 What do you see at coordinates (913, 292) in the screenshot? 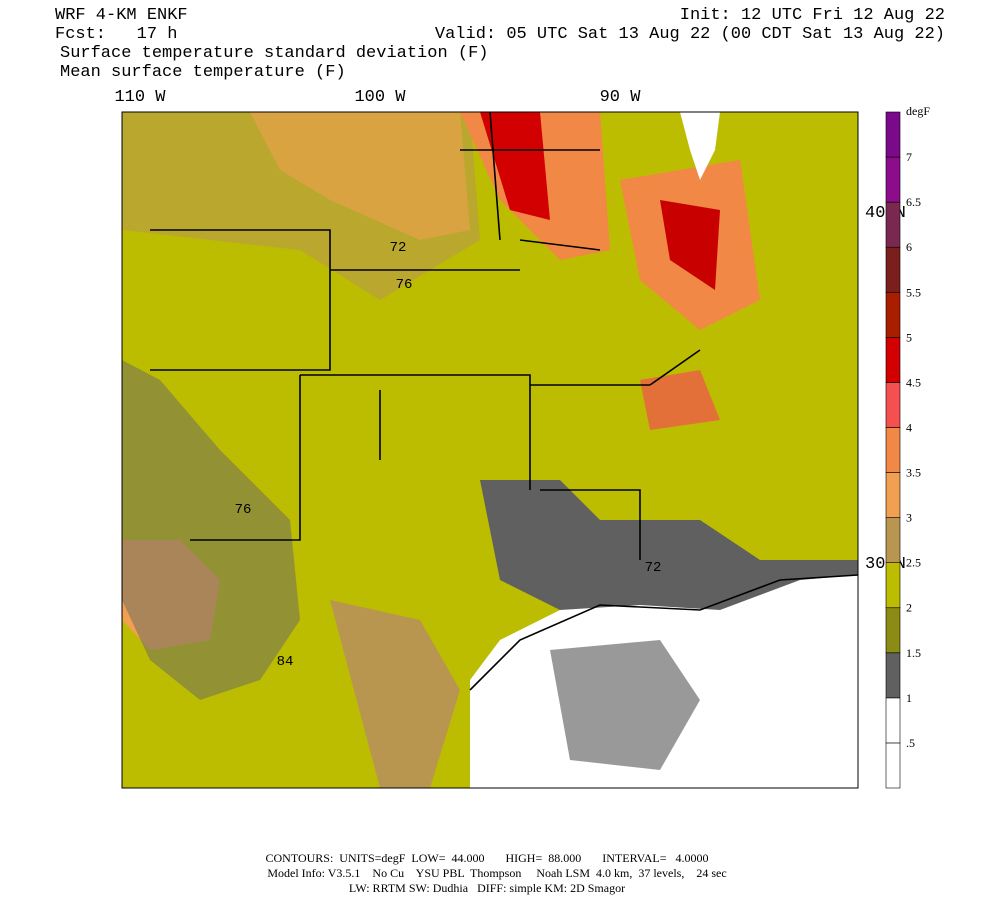
I see `colorbar-label: 5.5` at bounding box center [913, 292].